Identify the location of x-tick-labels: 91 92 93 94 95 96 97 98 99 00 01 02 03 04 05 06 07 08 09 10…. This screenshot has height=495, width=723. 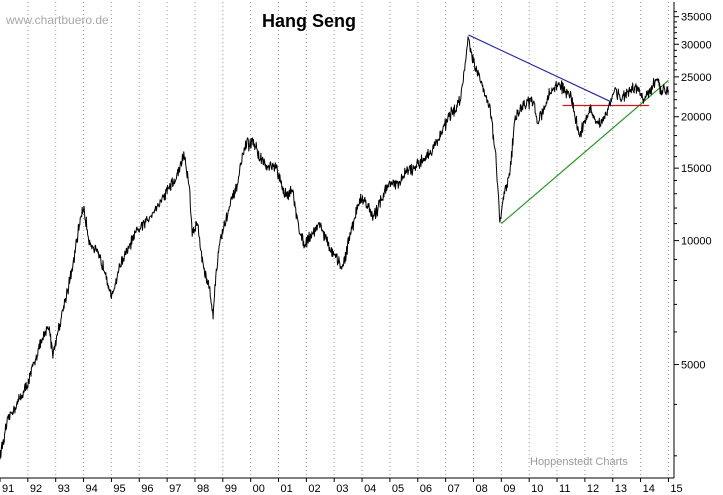
(342, 489).